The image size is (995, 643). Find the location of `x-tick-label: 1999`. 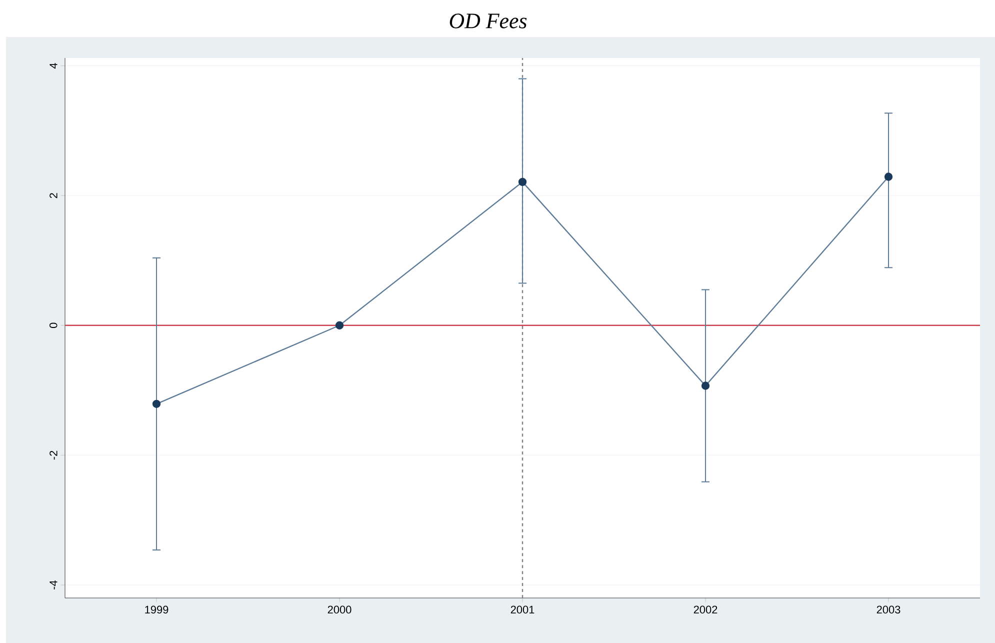

x-tick-label: 1999 is located at coordinates (156, 610).